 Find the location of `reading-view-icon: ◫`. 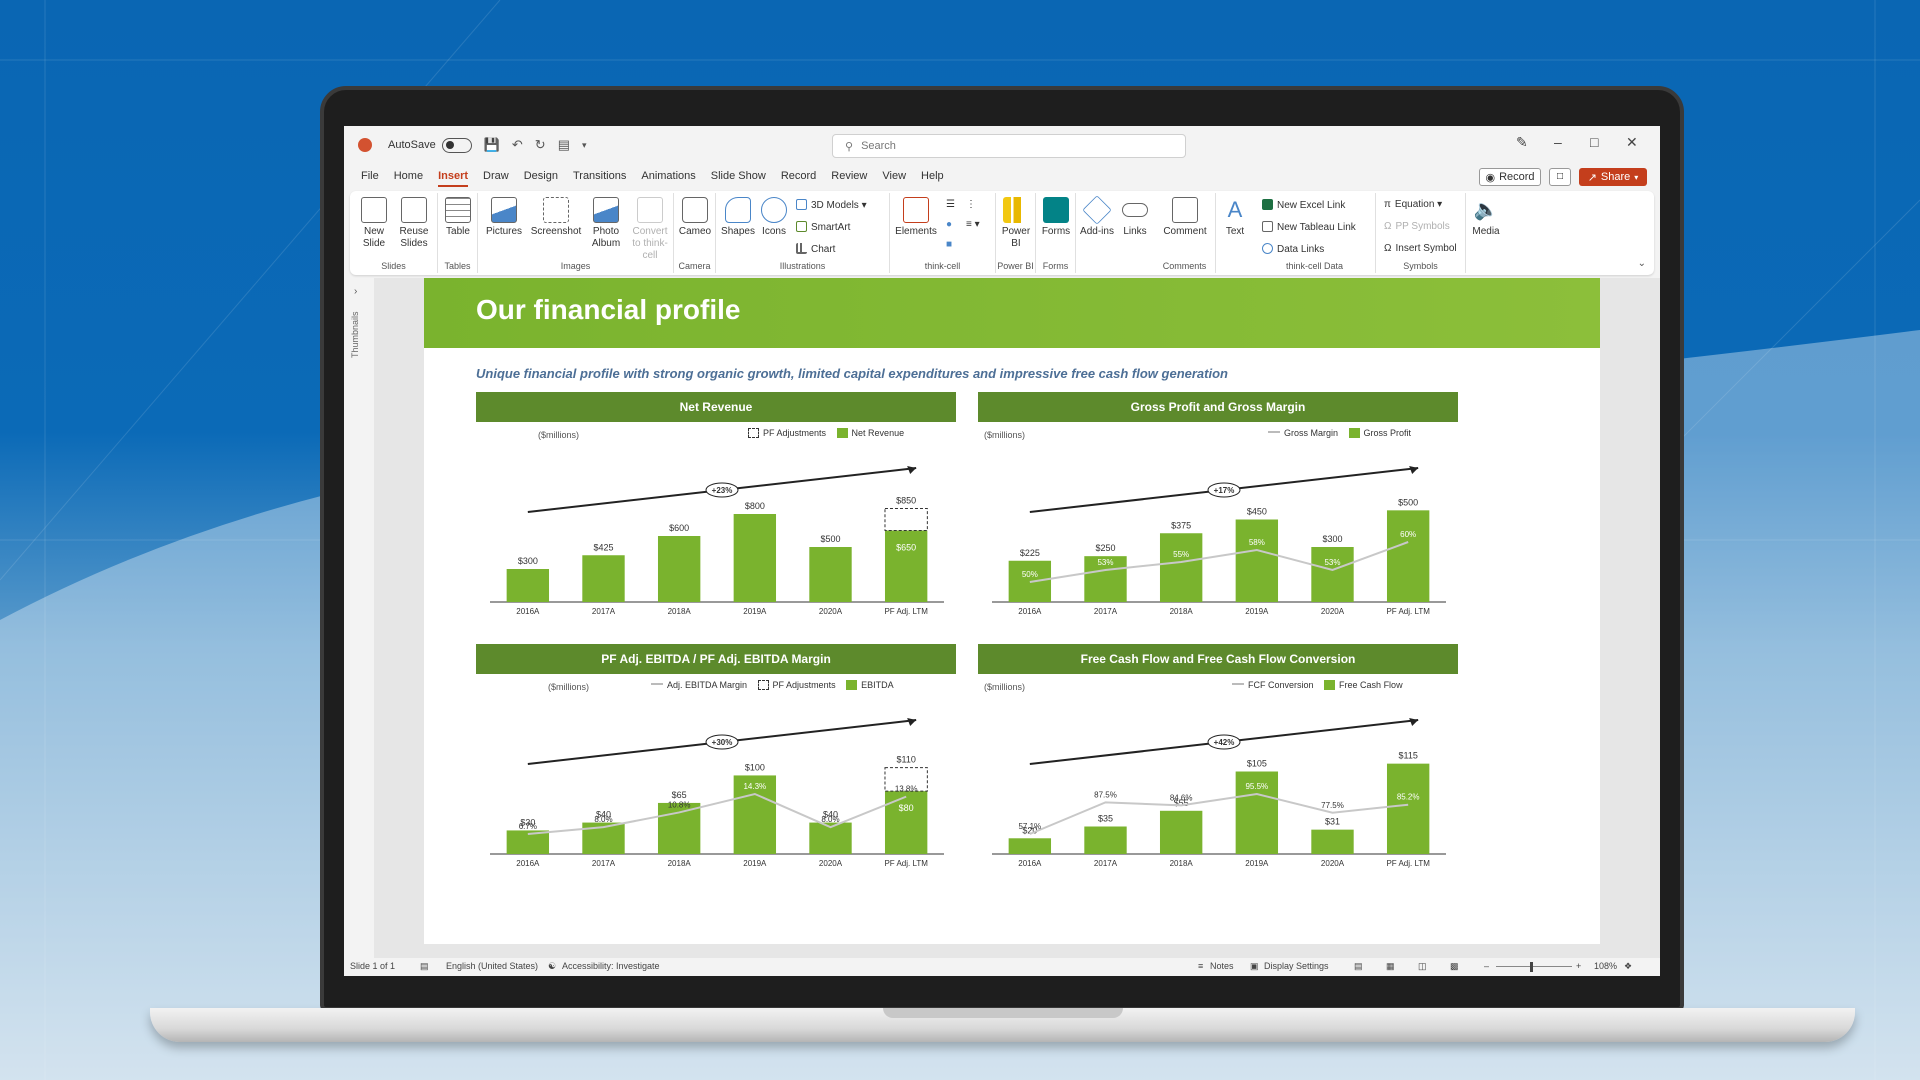

reading-view-icon: ◫ is located at coordinates (1422, 966).